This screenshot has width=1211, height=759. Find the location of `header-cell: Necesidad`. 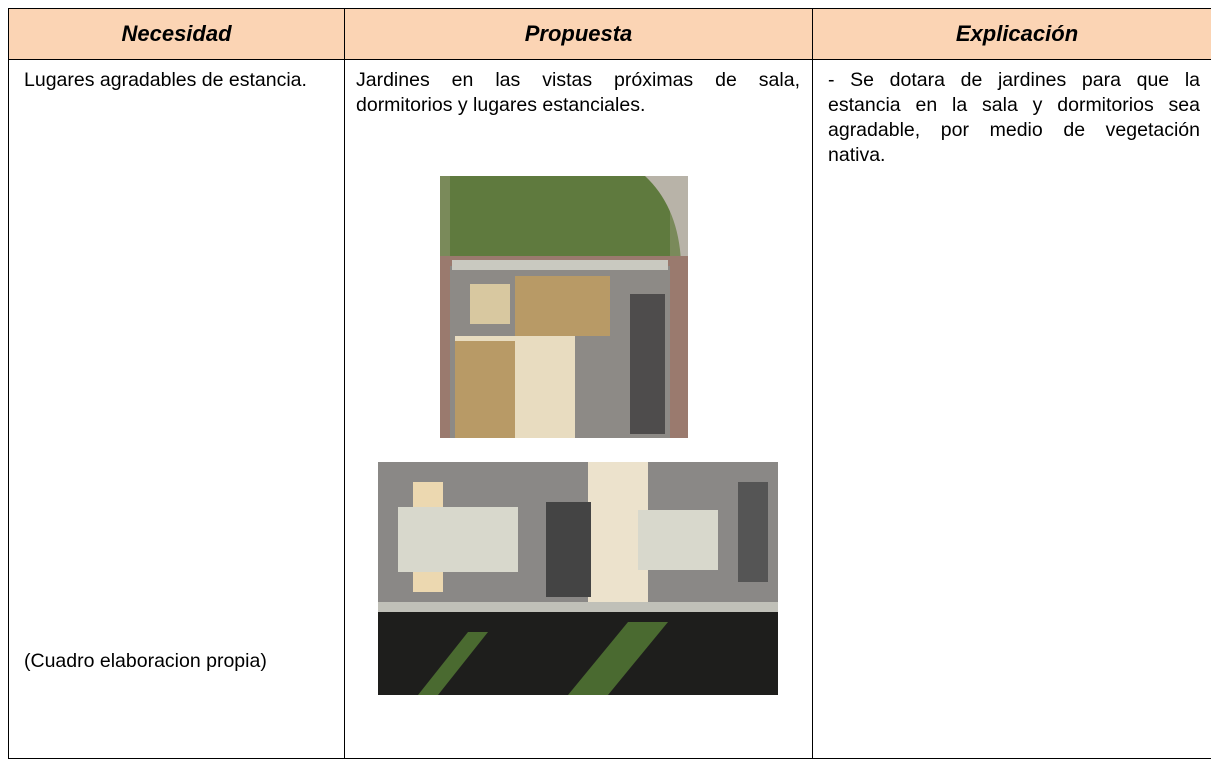

header-cell: Necesidad is located at coordinates (176, 34).